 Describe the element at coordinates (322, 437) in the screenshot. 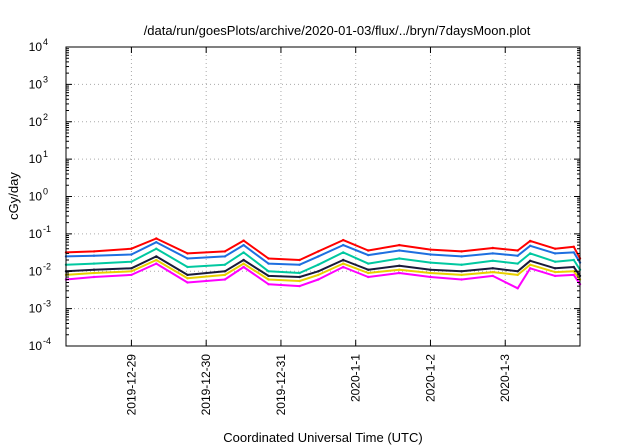

I see `x-axis-label: Coordinated Universal Time (UTC)` at that location.